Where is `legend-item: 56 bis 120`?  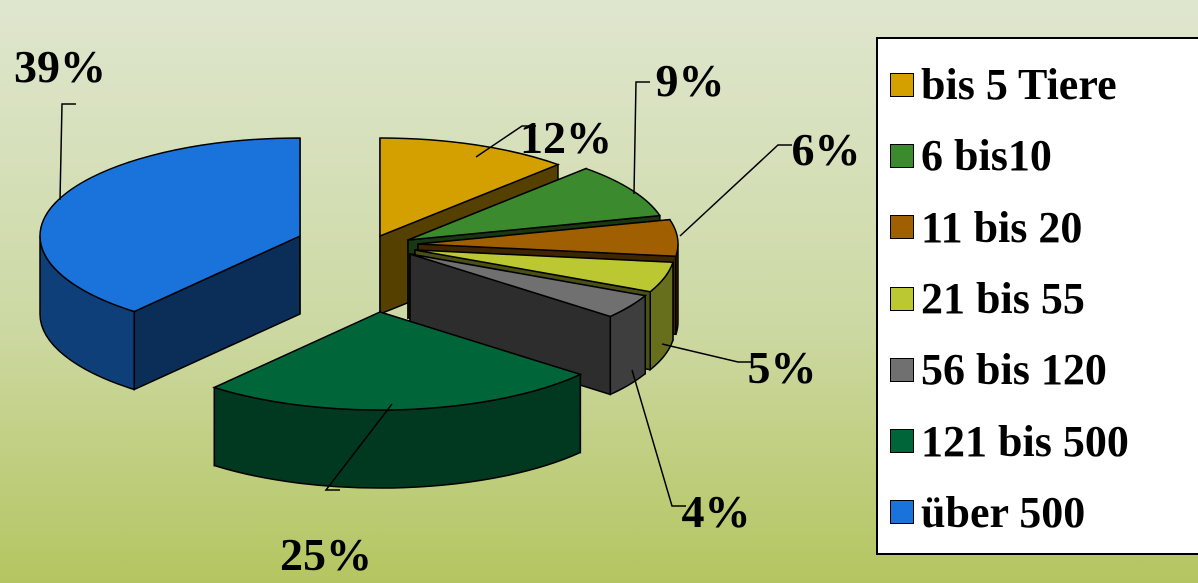
legend-item: 56 bis 120 is located at coordinates (1044, 369).